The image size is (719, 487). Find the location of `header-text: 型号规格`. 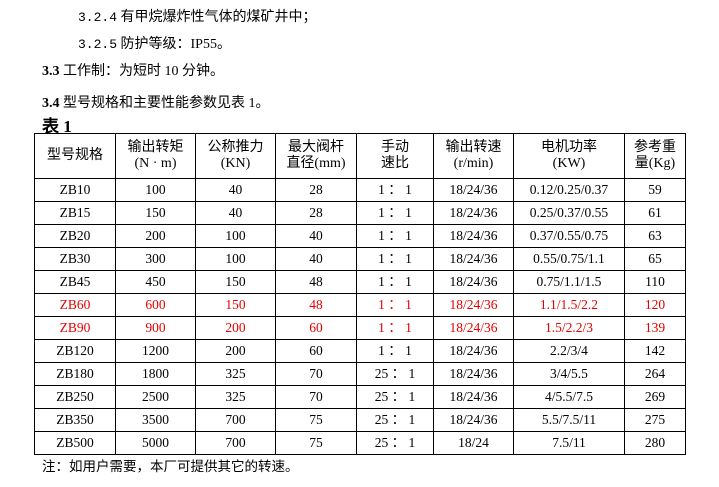

header-text: 型号规格 is located at coordinates (75, 155).